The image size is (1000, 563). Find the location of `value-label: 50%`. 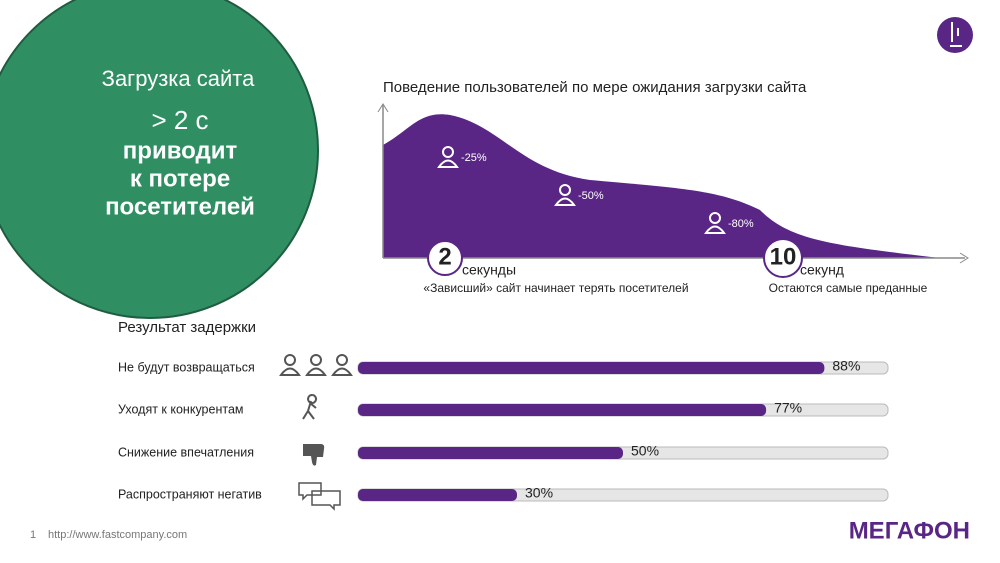

value-label: 50% is located at coordinates (645, 451).